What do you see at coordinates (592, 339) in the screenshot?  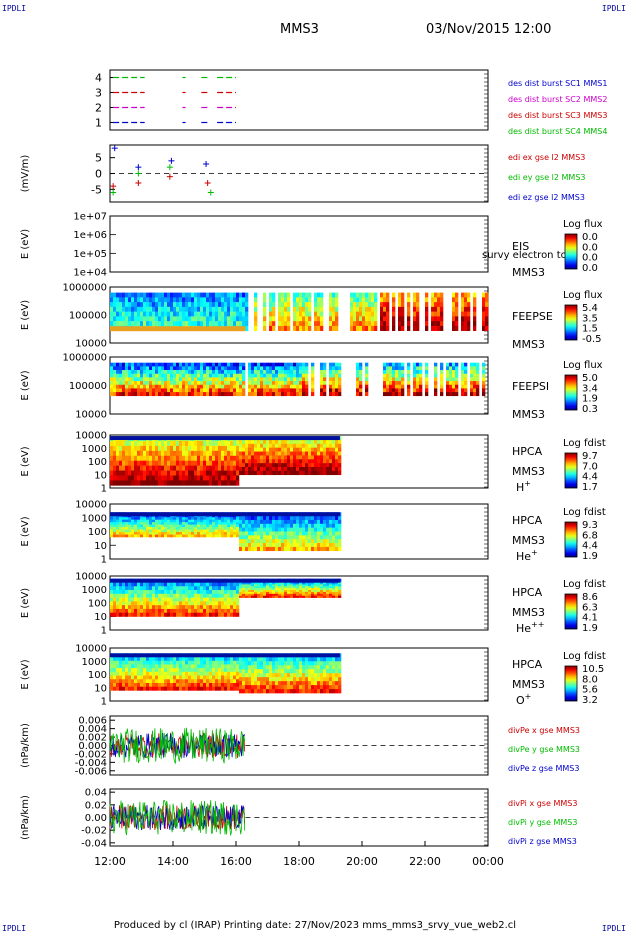 I see `colorbar-tick-label: -0.5` at bounding box center [592, 339].